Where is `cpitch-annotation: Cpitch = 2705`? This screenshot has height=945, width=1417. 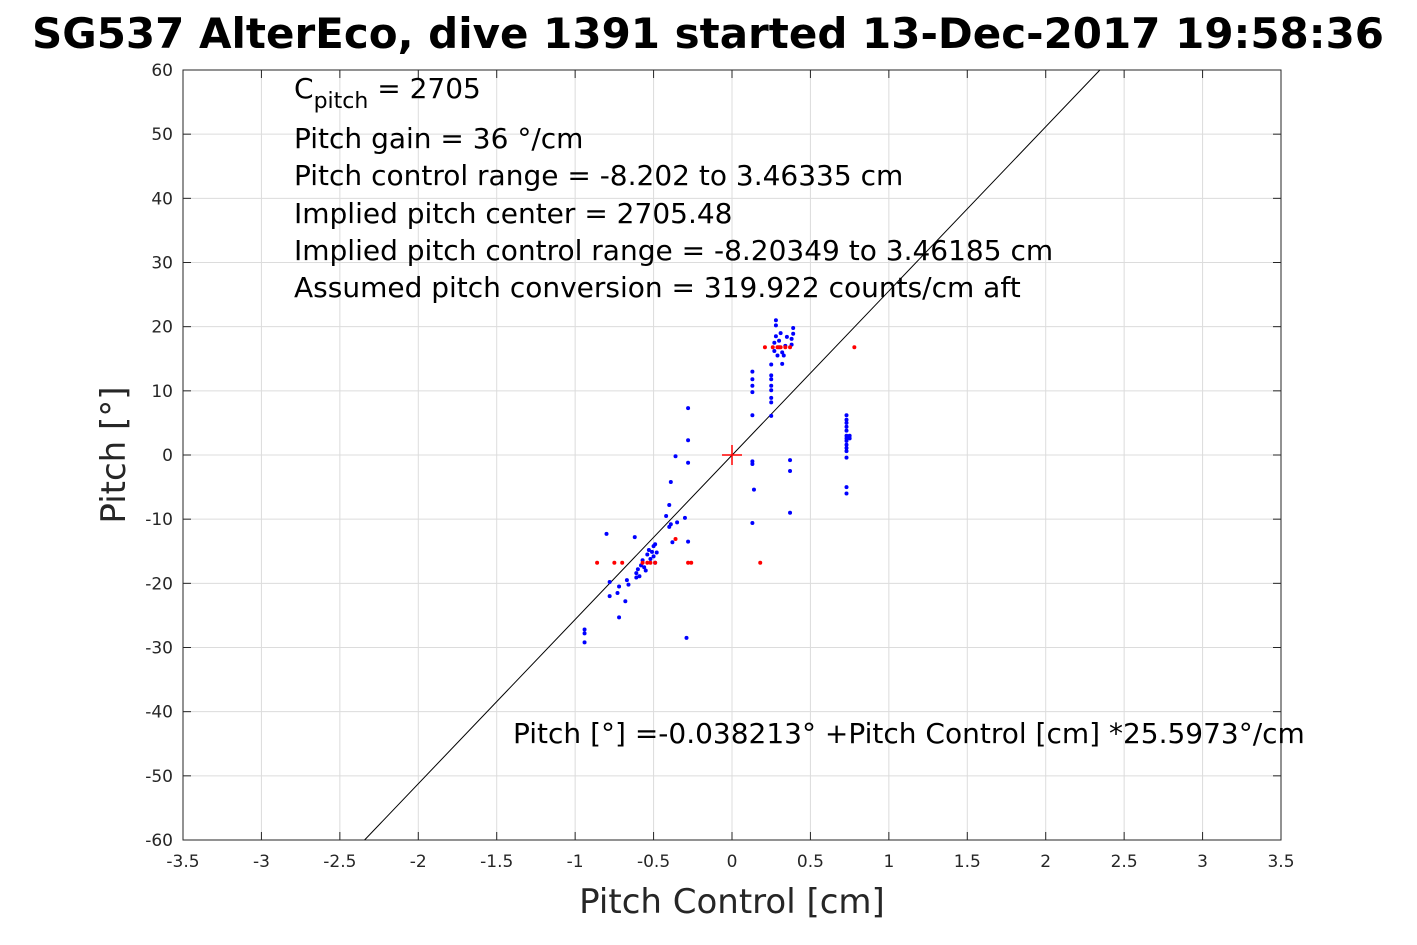
cpitch-annotation: Cpitch = 2705 is located at coordinates (387, 93).